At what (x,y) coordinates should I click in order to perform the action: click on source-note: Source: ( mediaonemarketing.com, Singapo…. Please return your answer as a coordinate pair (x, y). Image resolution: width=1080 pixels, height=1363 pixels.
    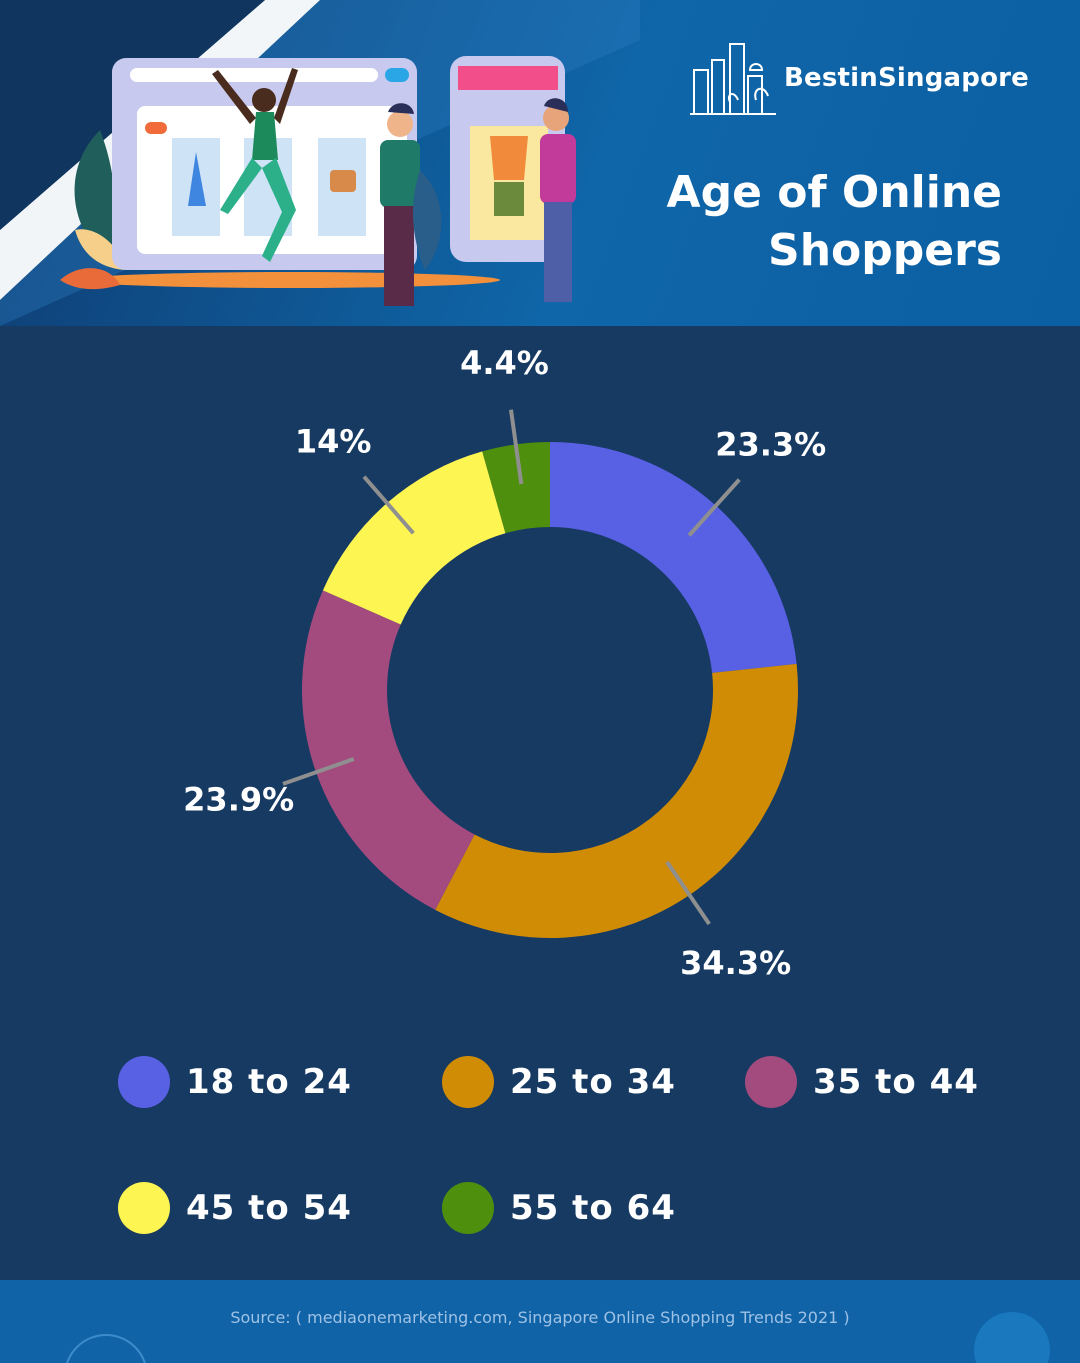
    Looking at the image, I should click on (540, 1317).